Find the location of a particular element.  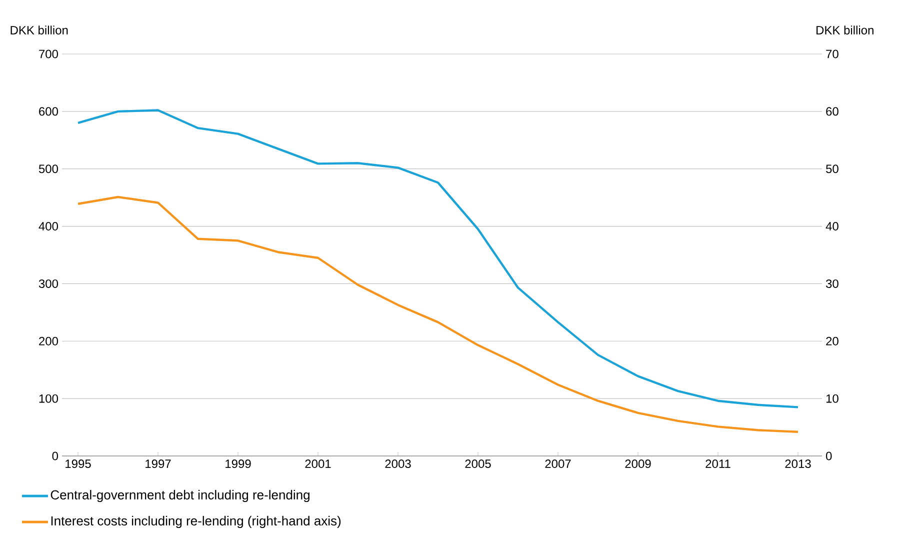

y2-tick-label: 40 is located at coordinates (832, 226).